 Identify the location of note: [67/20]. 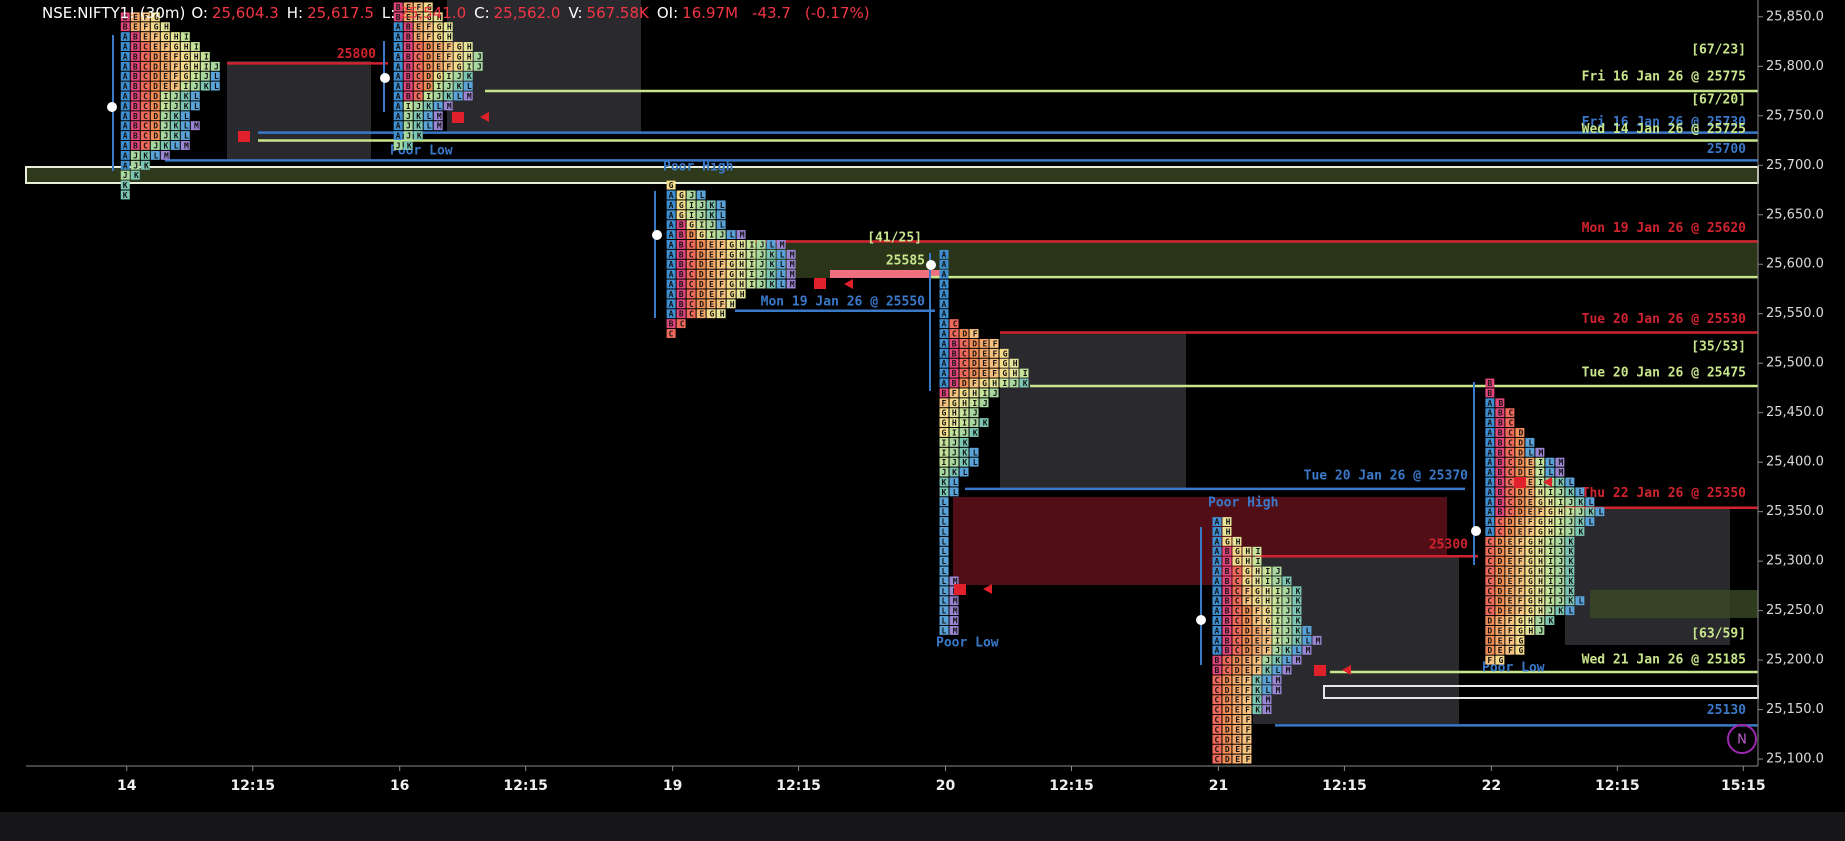
(1718, 100).